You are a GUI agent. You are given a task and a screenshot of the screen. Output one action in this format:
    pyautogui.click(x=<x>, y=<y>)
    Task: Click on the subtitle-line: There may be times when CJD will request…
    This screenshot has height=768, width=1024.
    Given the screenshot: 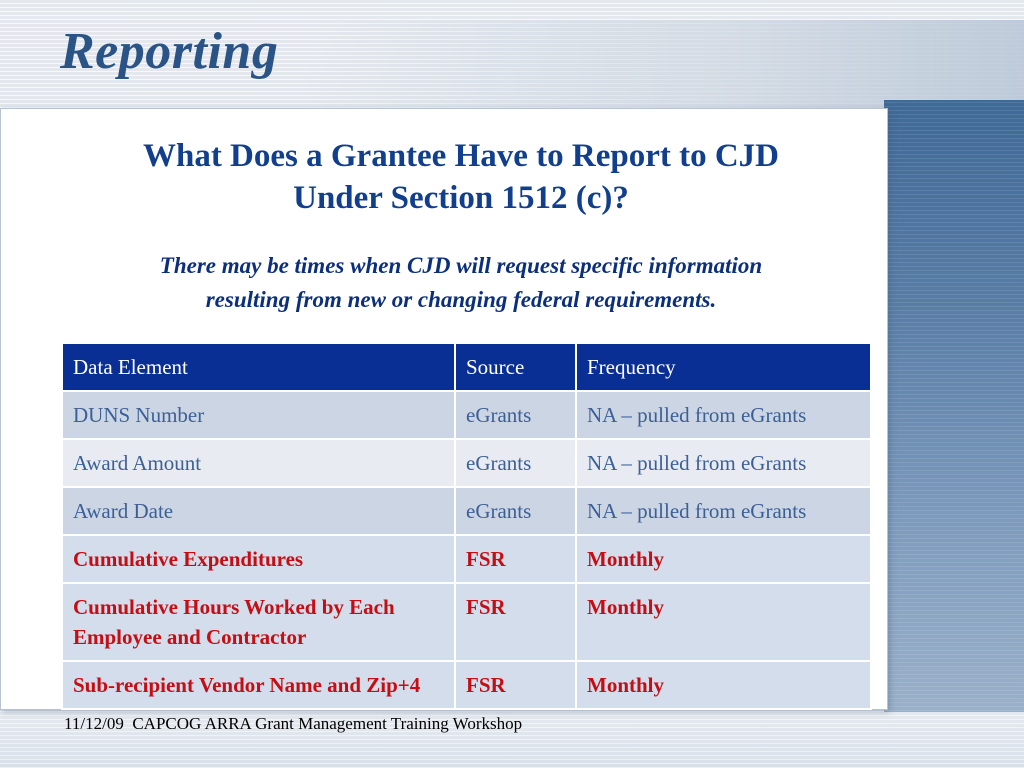 What is the action you would take?
    pyautogui.click(x=461, y=265)
    